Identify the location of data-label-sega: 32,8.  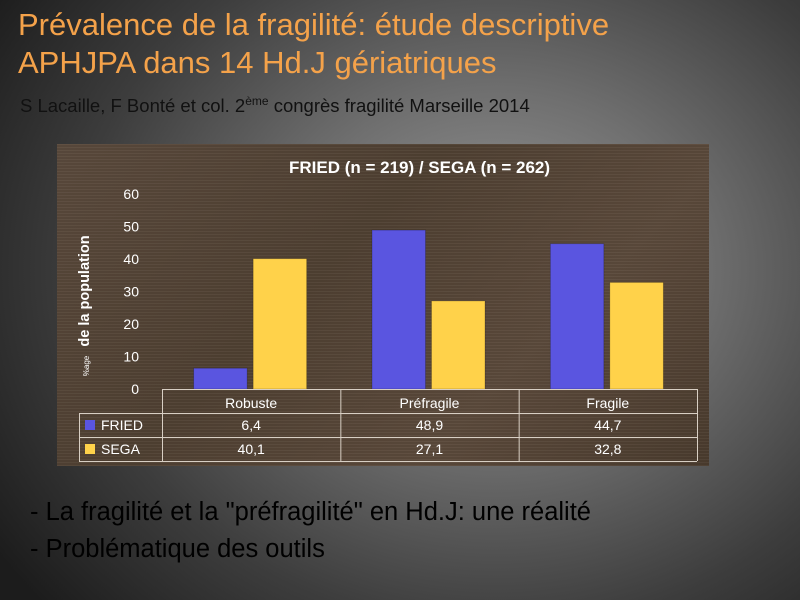
(607, 449).